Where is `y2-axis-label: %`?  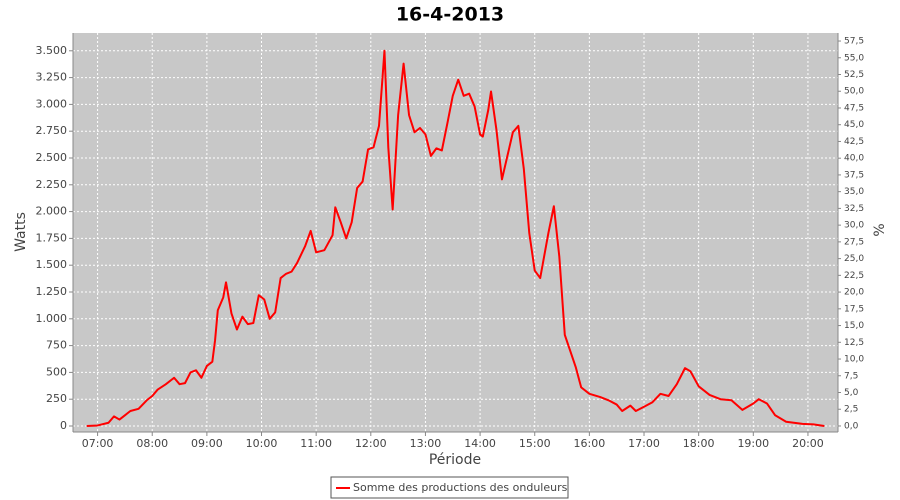 y2-axis-label: % is located at coordinates (880, 229).